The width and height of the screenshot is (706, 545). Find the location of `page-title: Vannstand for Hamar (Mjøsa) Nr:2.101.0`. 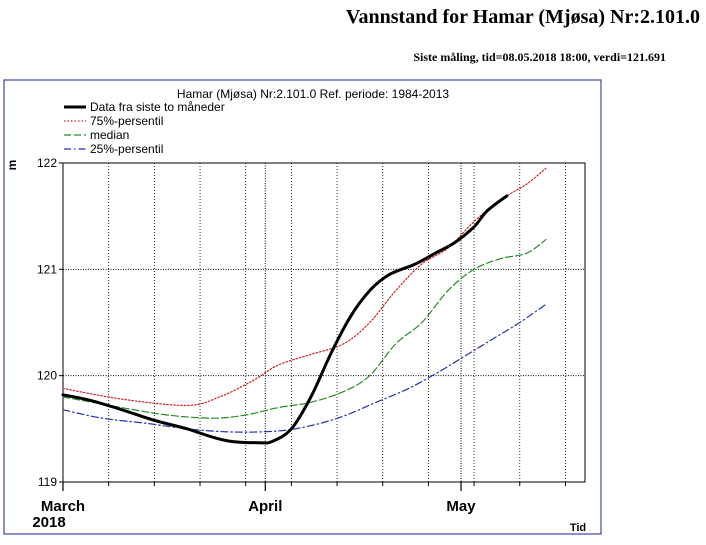

page-title: Vannstand for Hamar (Mjøsa) Nr:2.101.0 is located at coordinates (522, 17).